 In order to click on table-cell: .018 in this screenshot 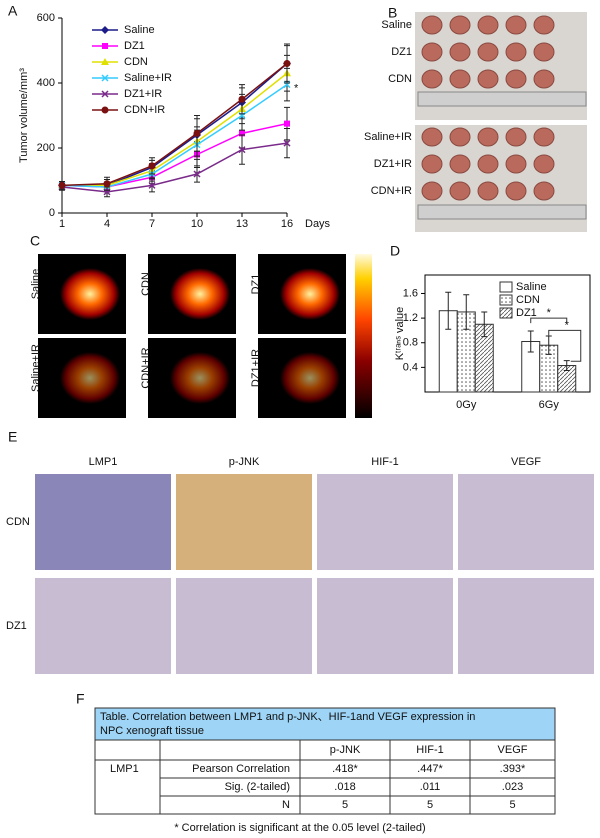, I will do `click(344, 787)`.